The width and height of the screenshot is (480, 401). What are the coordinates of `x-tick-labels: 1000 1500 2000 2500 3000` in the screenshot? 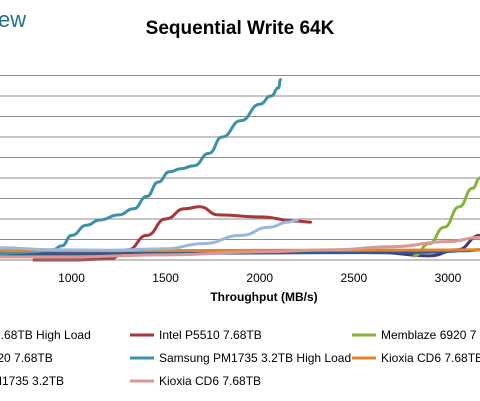 It's located at (259, 278).